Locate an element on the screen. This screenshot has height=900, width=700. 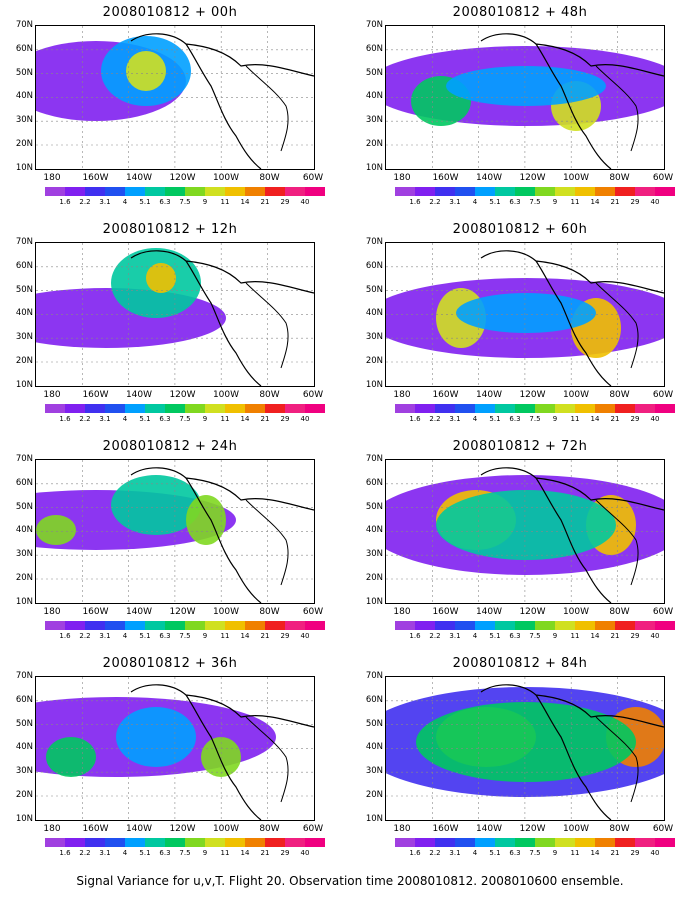
colorbar-label: 40 is located at coordinates (655, 853).